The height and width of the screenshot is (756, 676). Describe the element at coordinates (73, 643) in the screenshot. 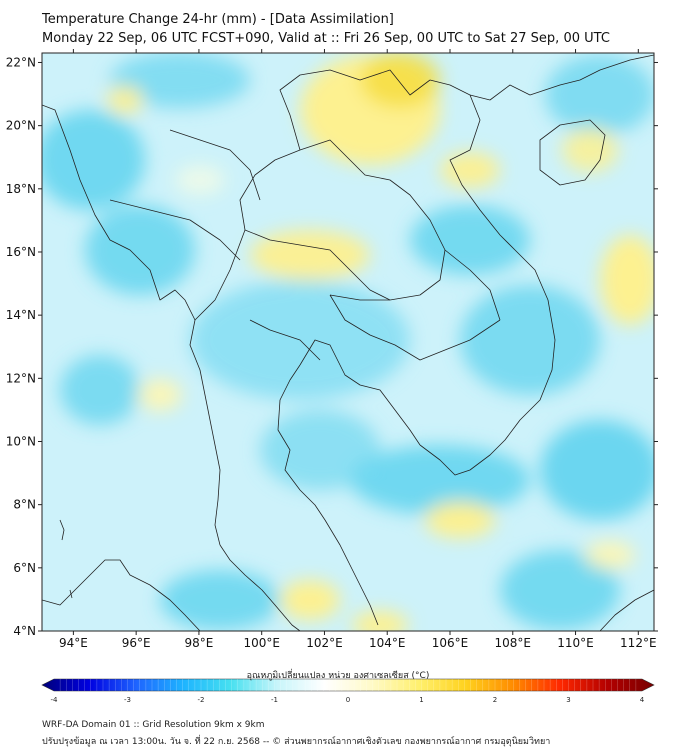

I see `lon-label: 94°E` at that location.